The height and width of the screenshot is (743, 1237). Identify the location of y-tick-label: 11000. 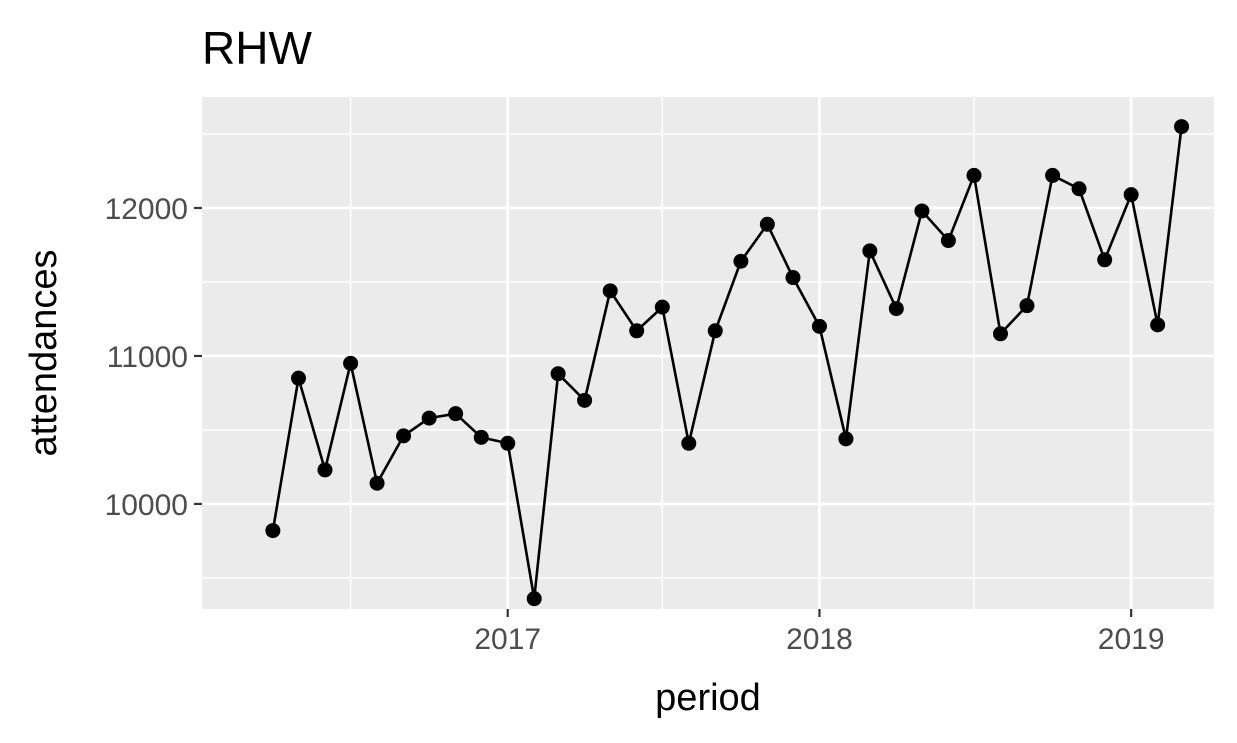
(147, 357).